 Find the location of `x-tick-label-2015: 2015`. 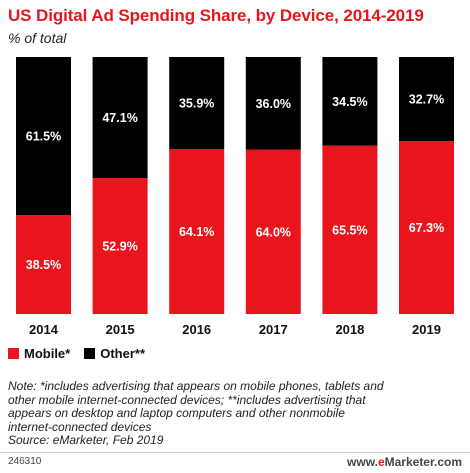

x-tick-label-2015: 2015 is located at coordinates (120, 329).